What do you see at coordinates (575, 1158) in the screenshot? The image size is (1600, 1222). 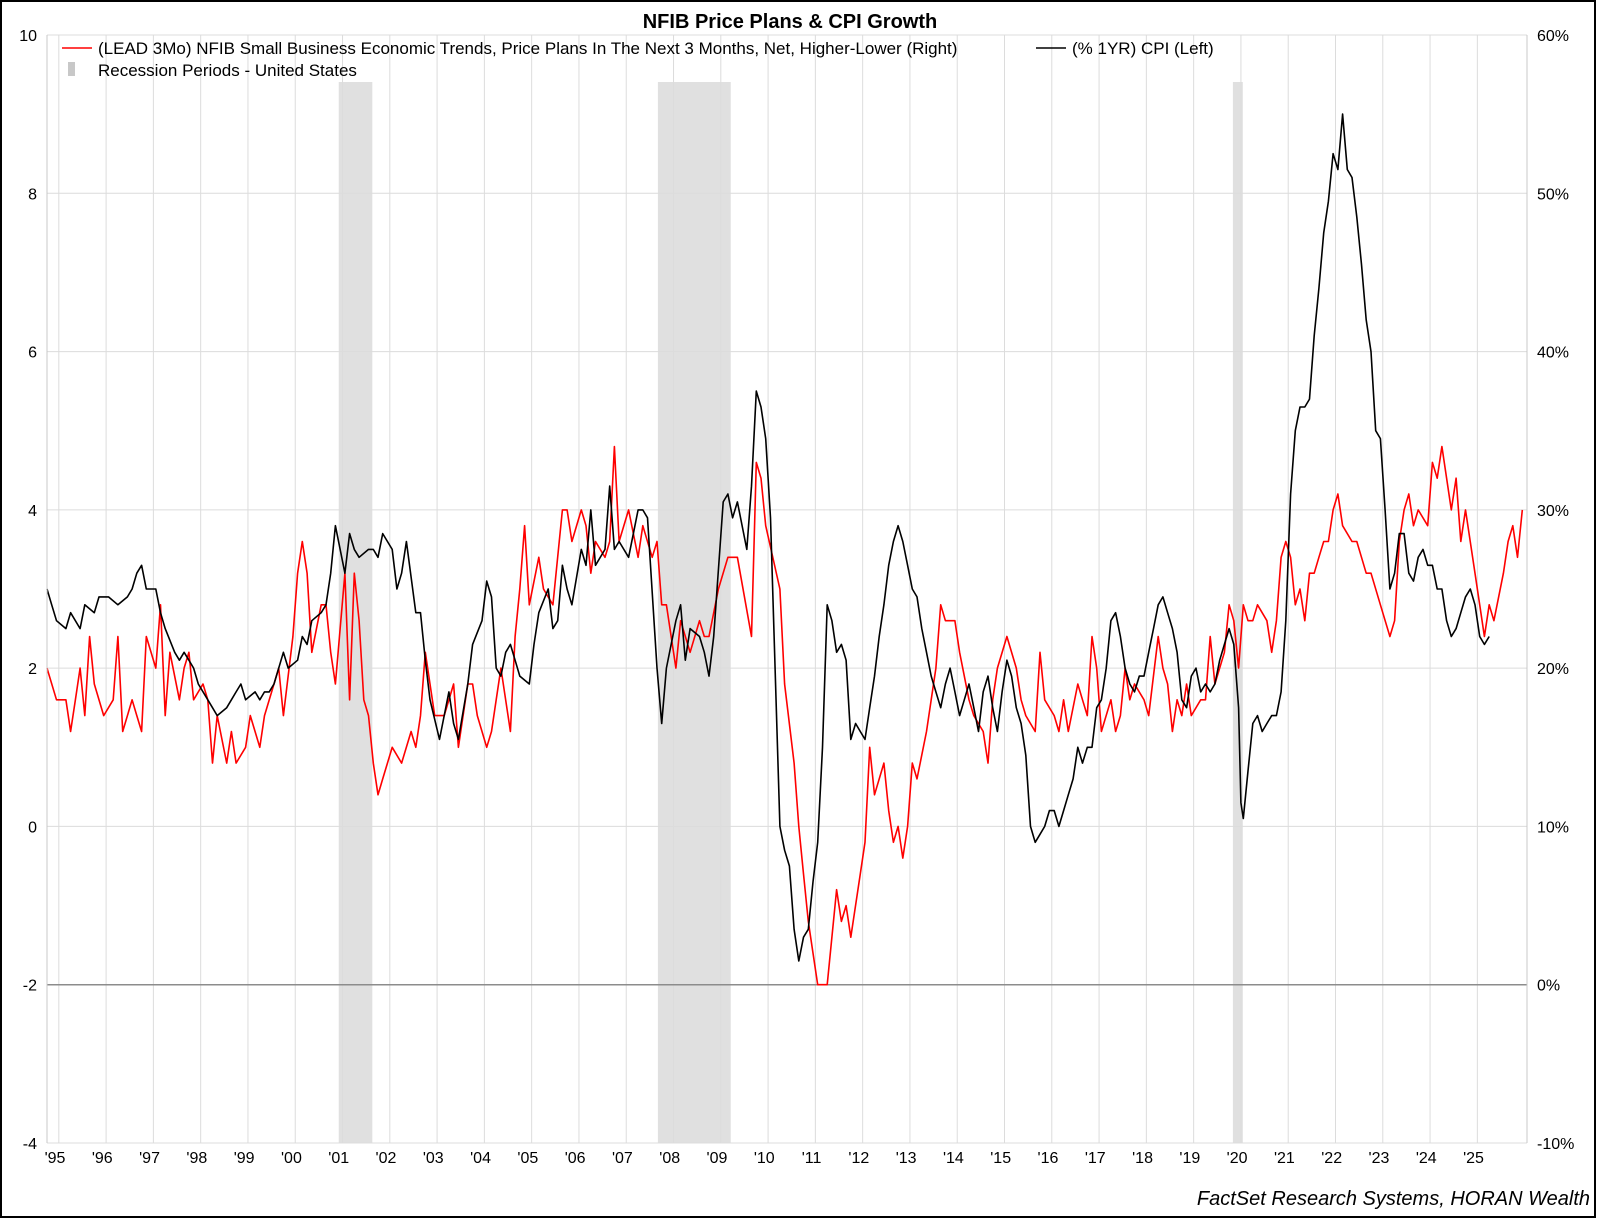 I see `x-tick-label: '06` at bounding box center [575, 1158].